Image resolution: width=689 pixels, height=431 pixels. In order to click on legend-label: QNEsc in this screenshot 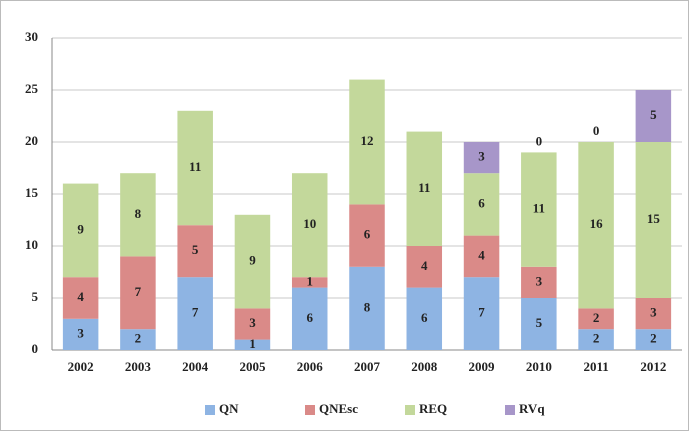, I will do `click(338, 408)`.